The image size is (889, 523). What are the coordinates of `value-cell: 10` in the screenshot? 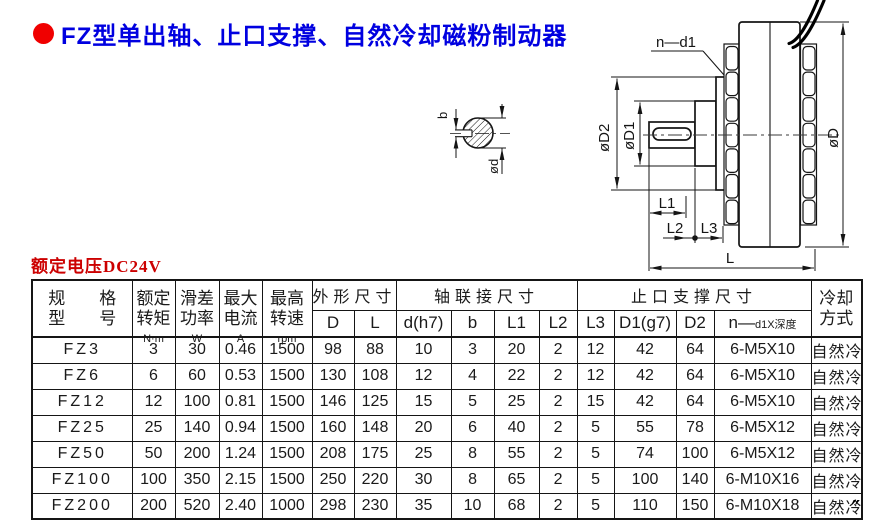 It's located at (423, 350).